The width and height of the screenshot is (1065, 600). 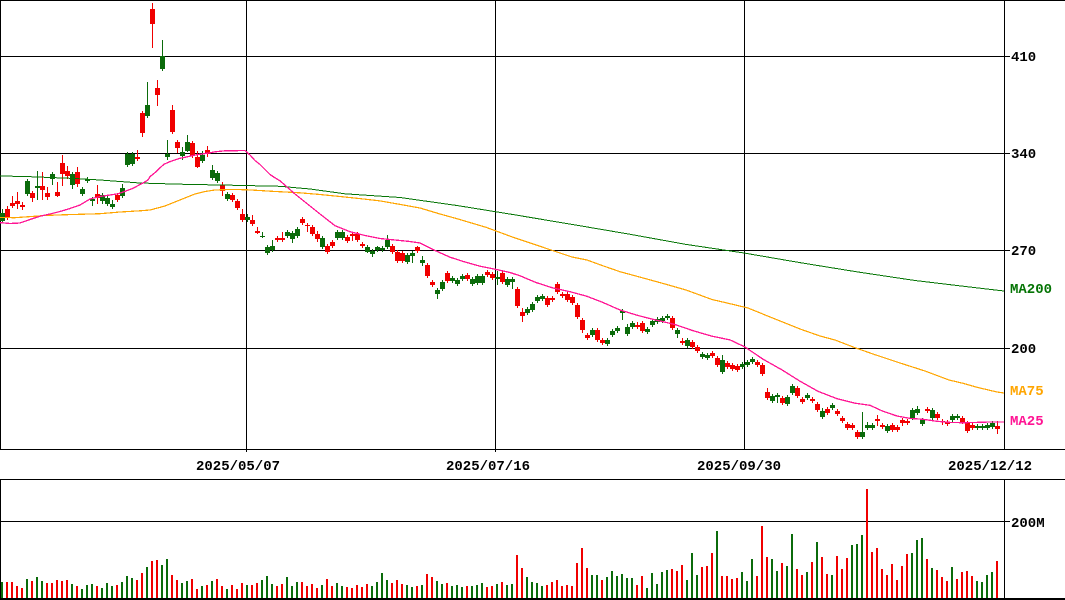 What do you see at coordinates (739, 467) in the screenshot?
I see `svg-text: 2025/09/30` at bounding box center [739, 467].